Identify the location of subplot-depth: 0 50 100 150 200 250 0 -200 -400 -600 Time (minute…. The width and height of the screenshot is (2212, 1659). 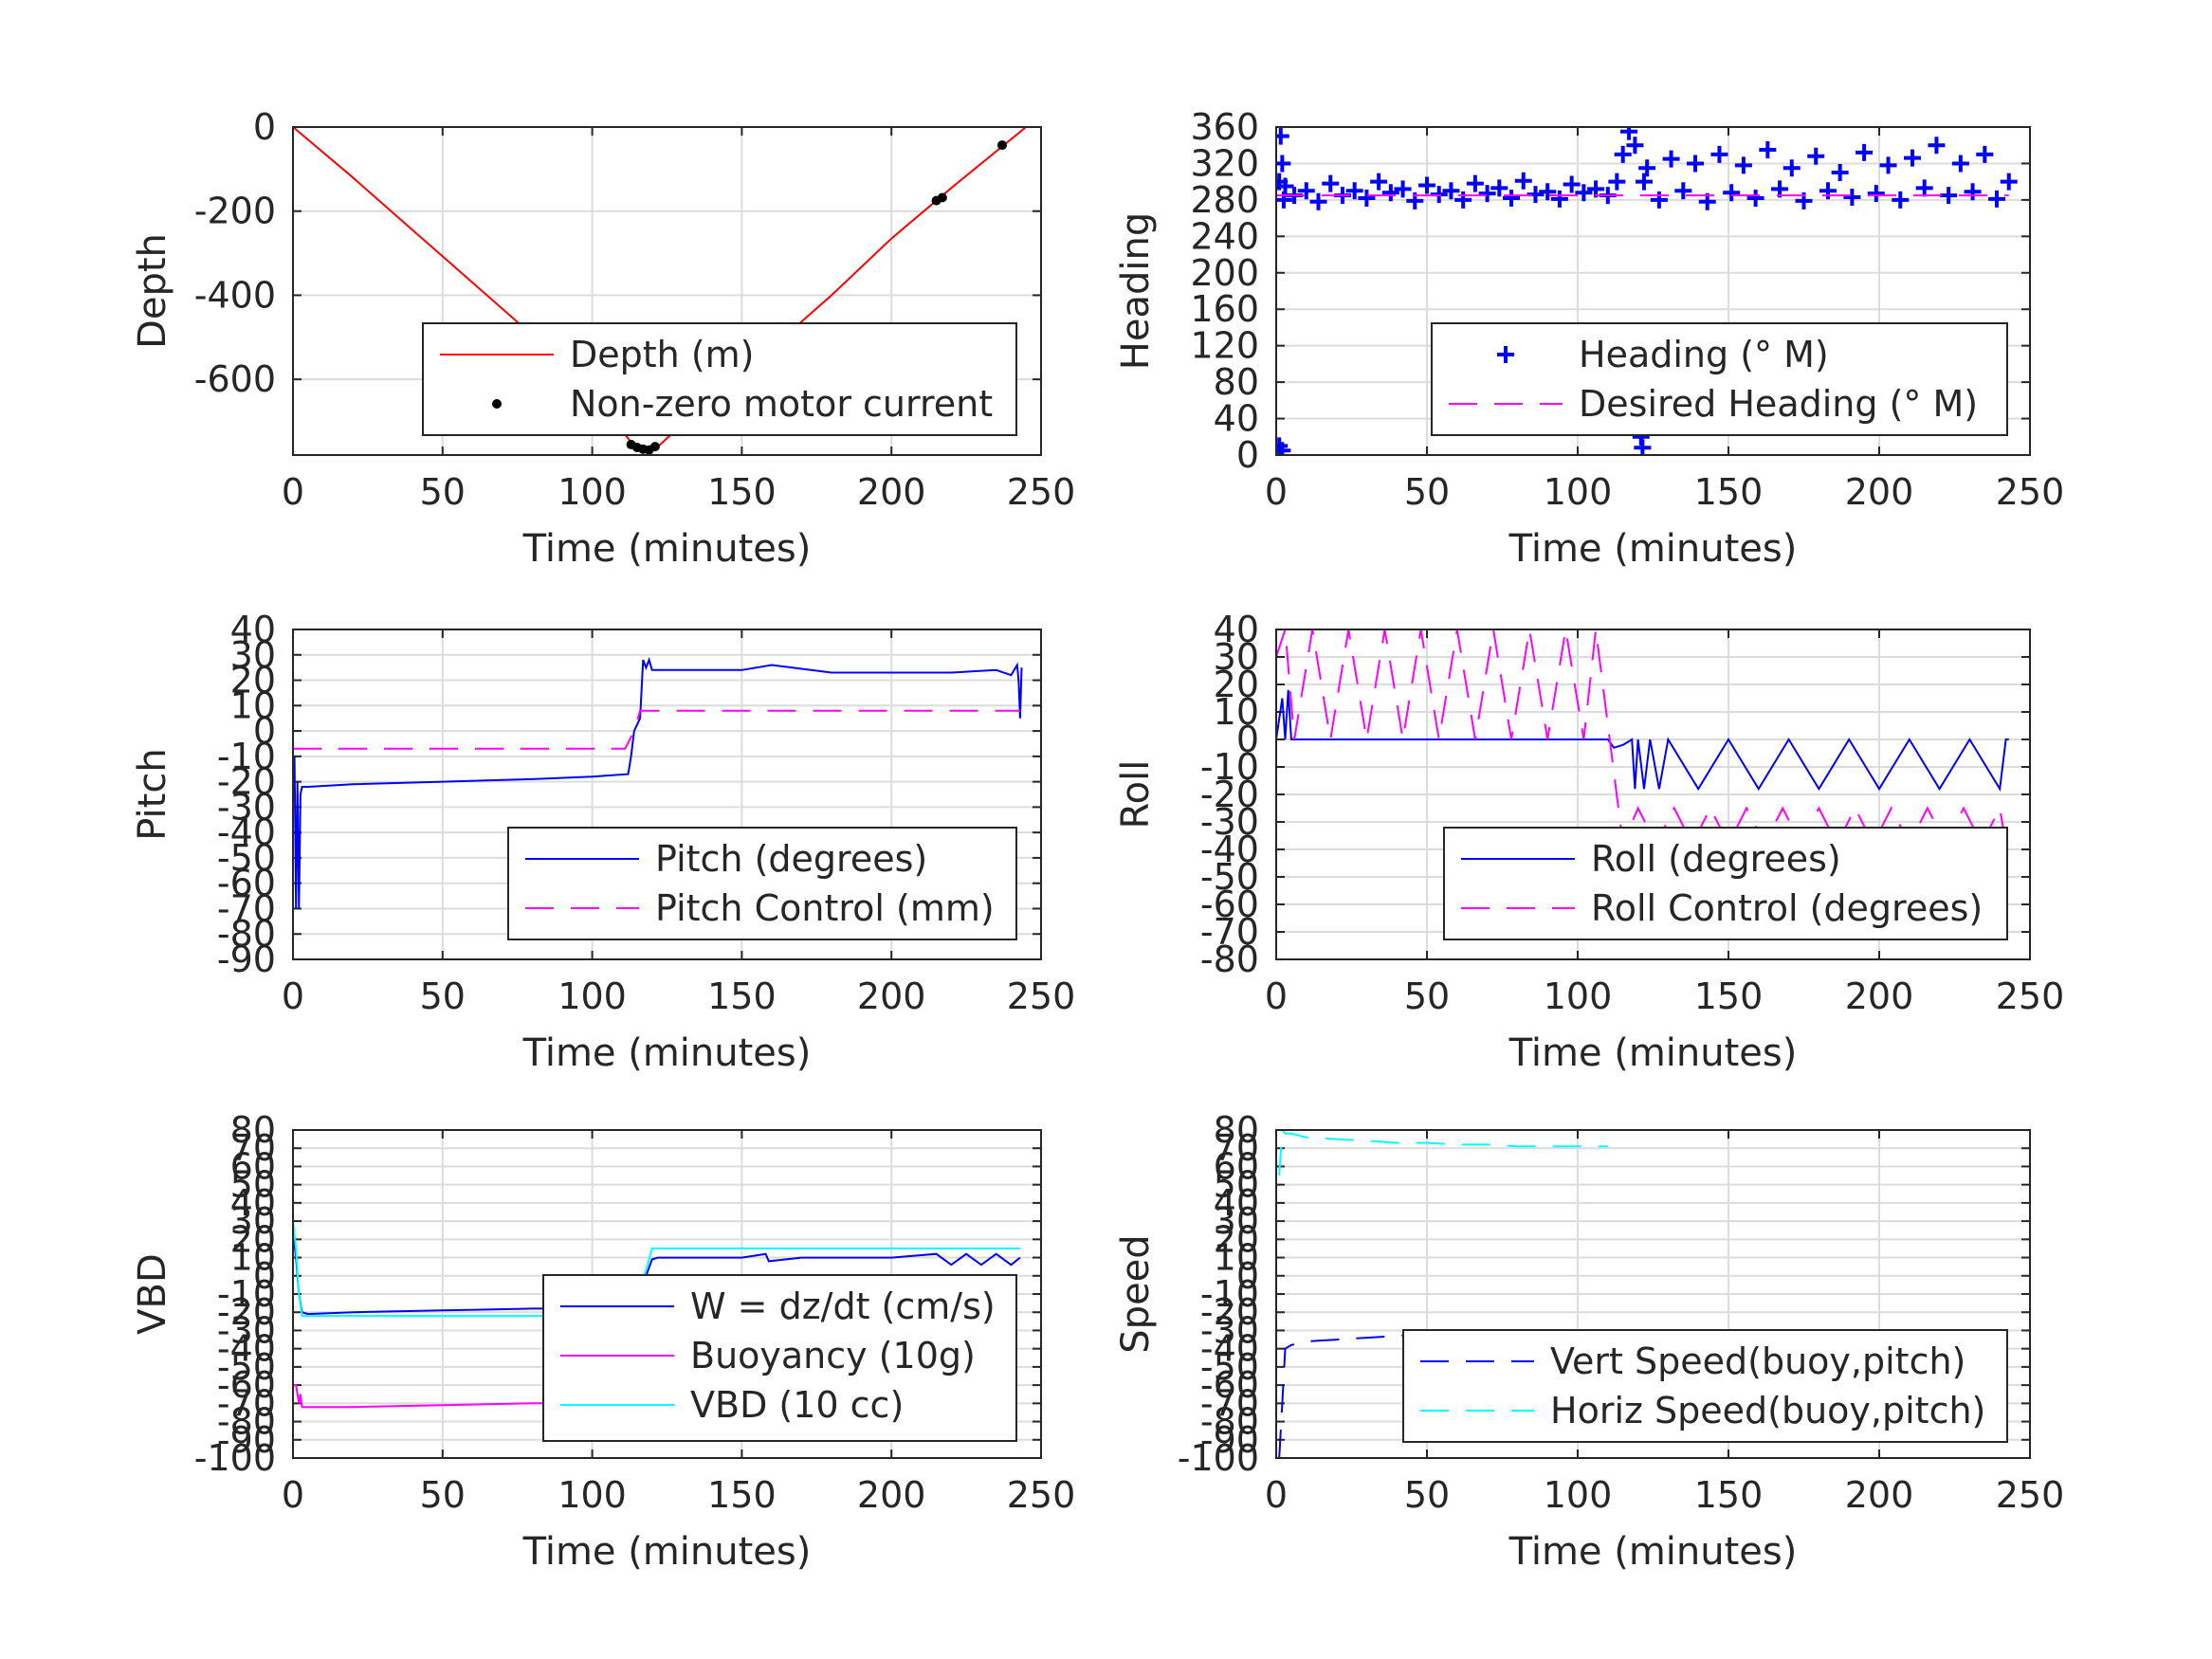
(603, 338).